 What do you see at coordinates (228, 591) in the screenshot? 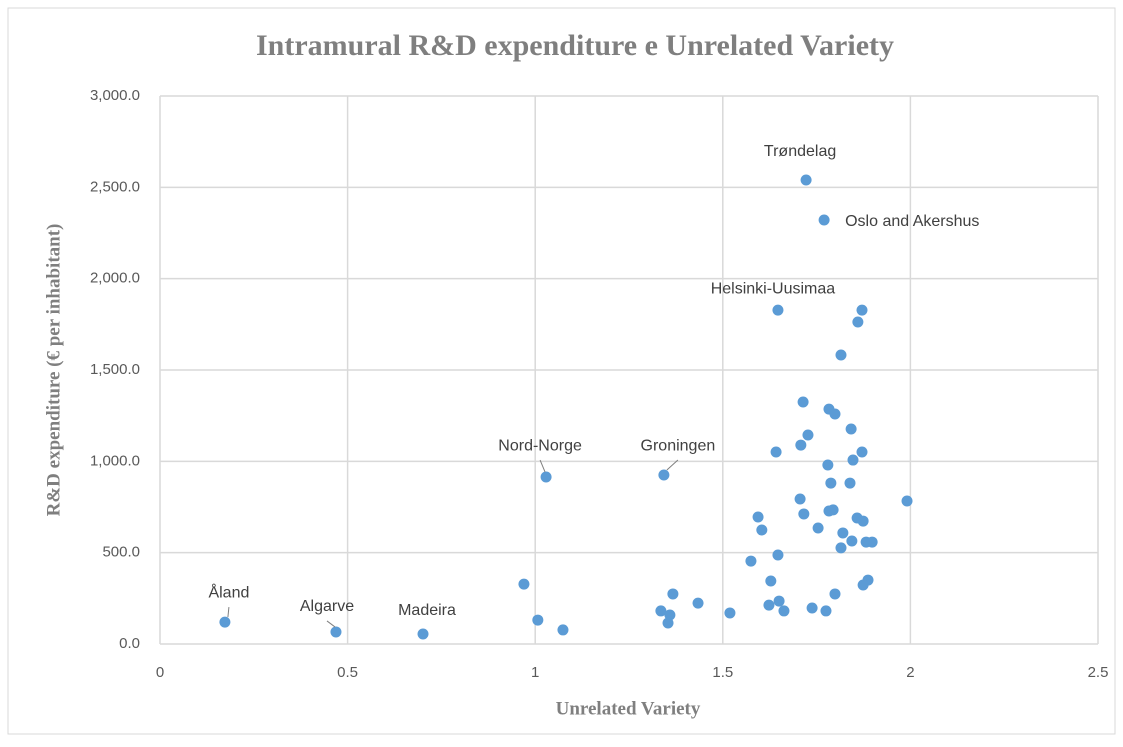
I see `point-label: Åland` at bounding box center [228, 591].